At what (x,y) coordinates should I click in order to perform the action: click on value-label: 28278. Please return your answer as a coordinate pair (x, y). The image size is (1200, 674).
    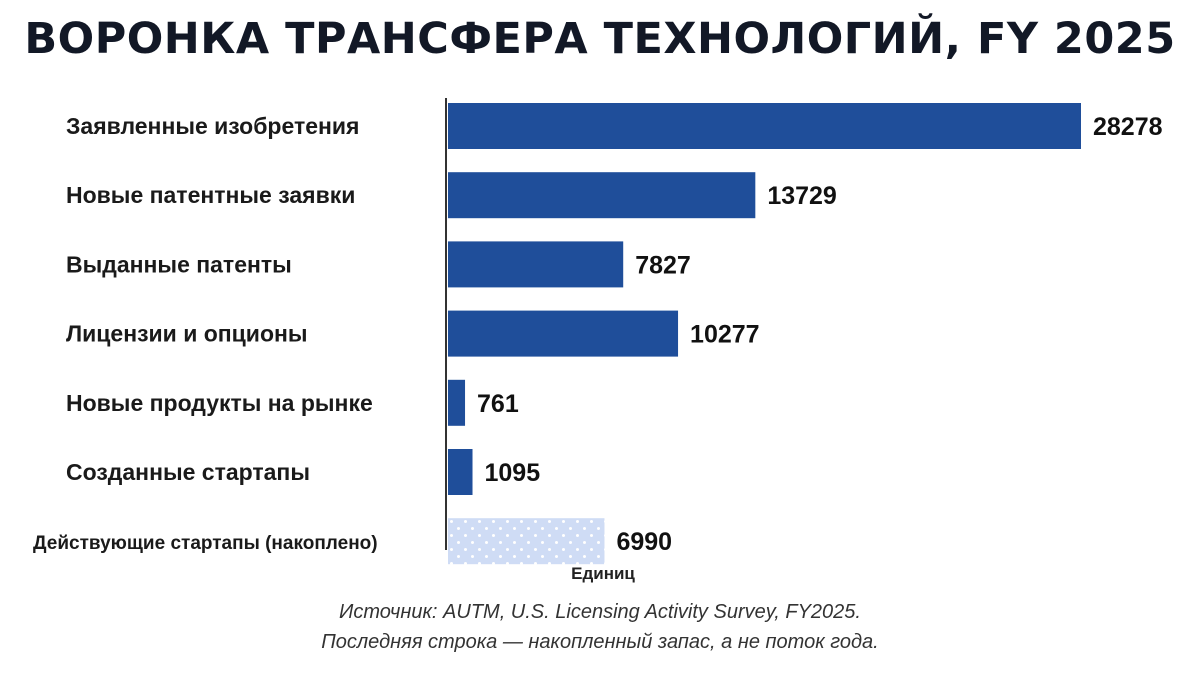
    Looking at the image, I should click on (1128, 127).